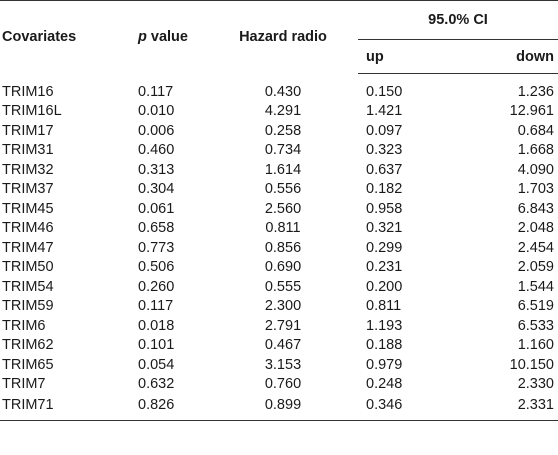  What do you see at coordinates (54, 407) in the screenshot?
I see `cell-covariate: TRIM71` at bounding box center [54, 407].